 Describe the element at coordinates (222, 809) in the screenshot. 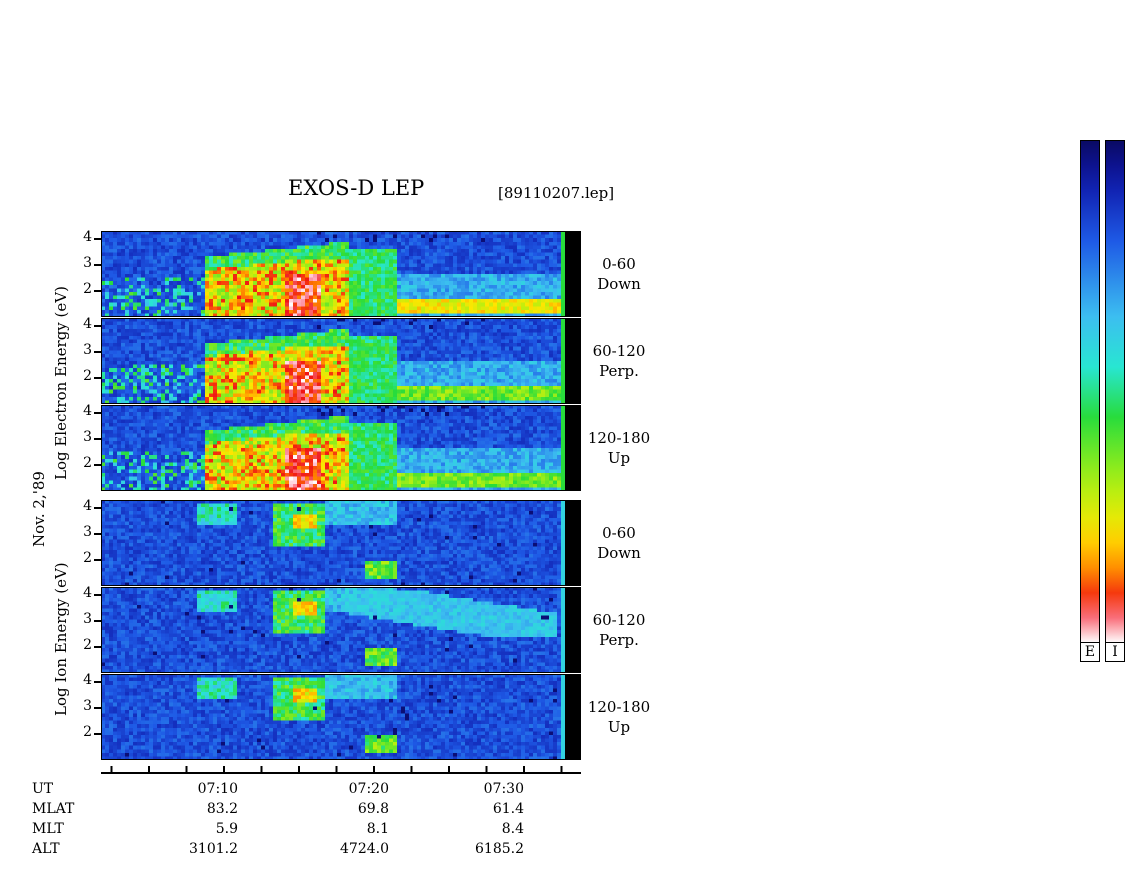

I see `ephemeris-value: 83.2` at that location.